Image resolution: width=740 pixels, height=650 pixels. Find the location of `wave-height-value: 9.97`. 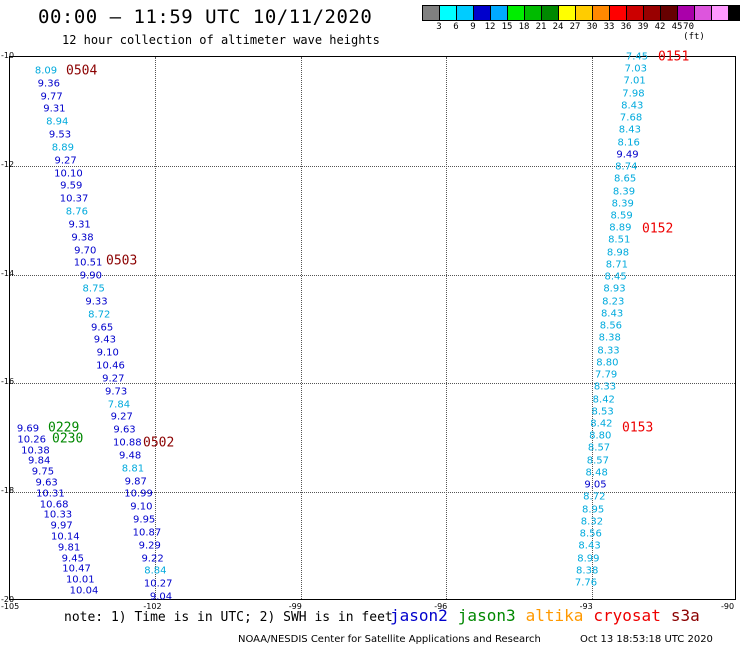

wave-height-value: 9.97 is located at coordinates (61, 526).